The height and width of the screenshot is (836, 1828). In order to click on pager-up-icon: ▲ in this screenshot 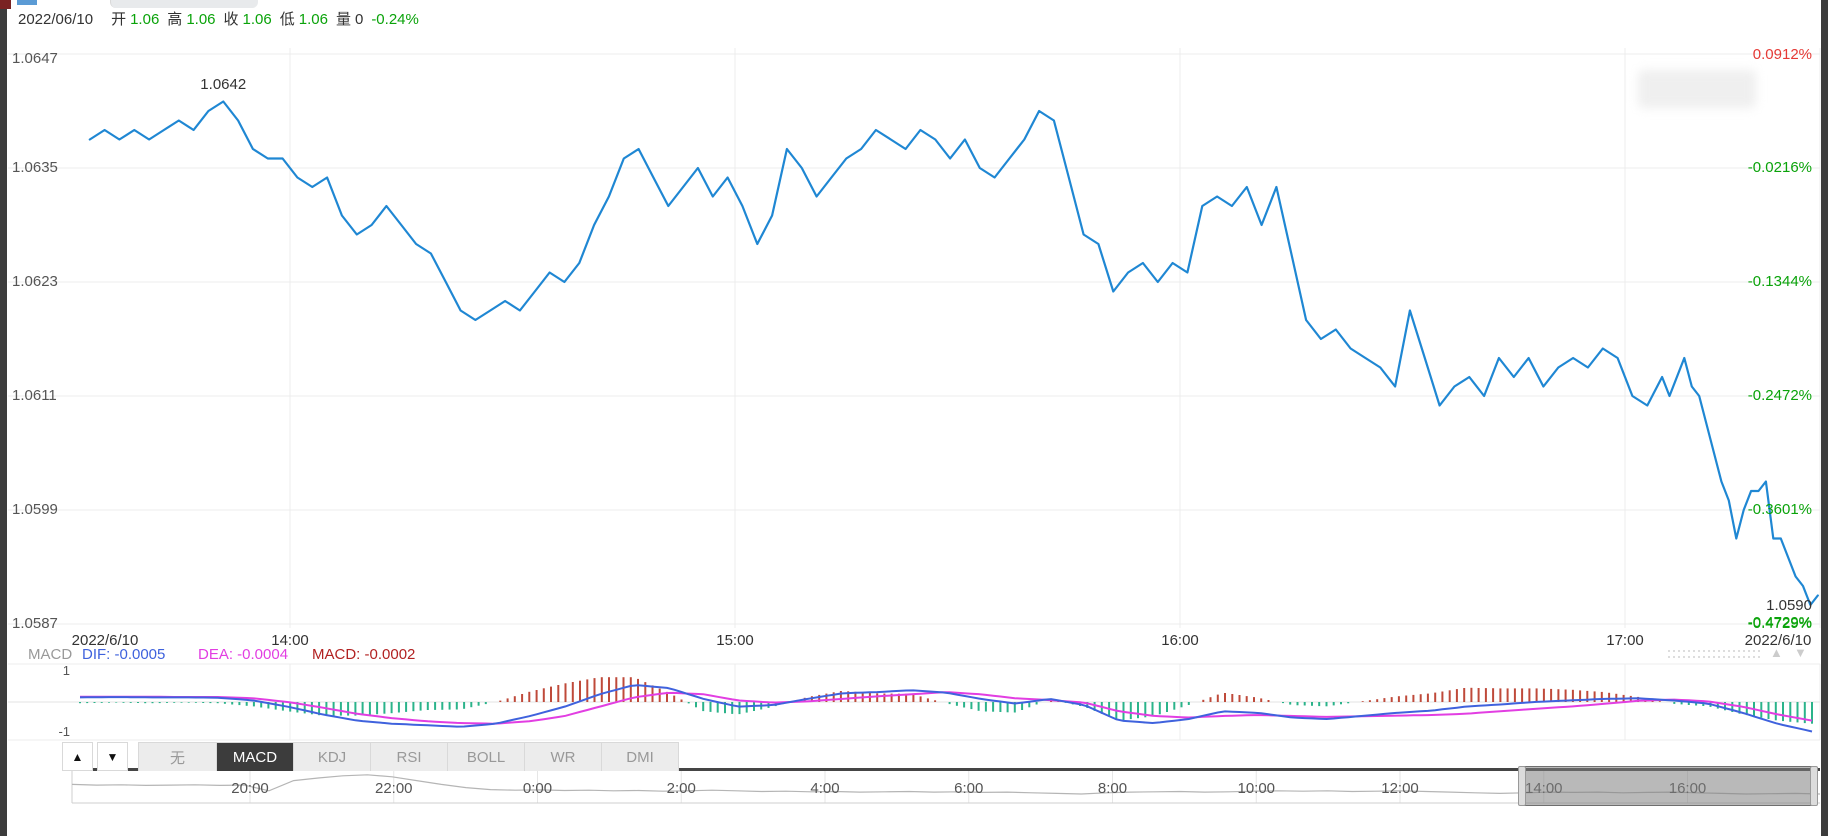, I will do `click(1776, 652)`.